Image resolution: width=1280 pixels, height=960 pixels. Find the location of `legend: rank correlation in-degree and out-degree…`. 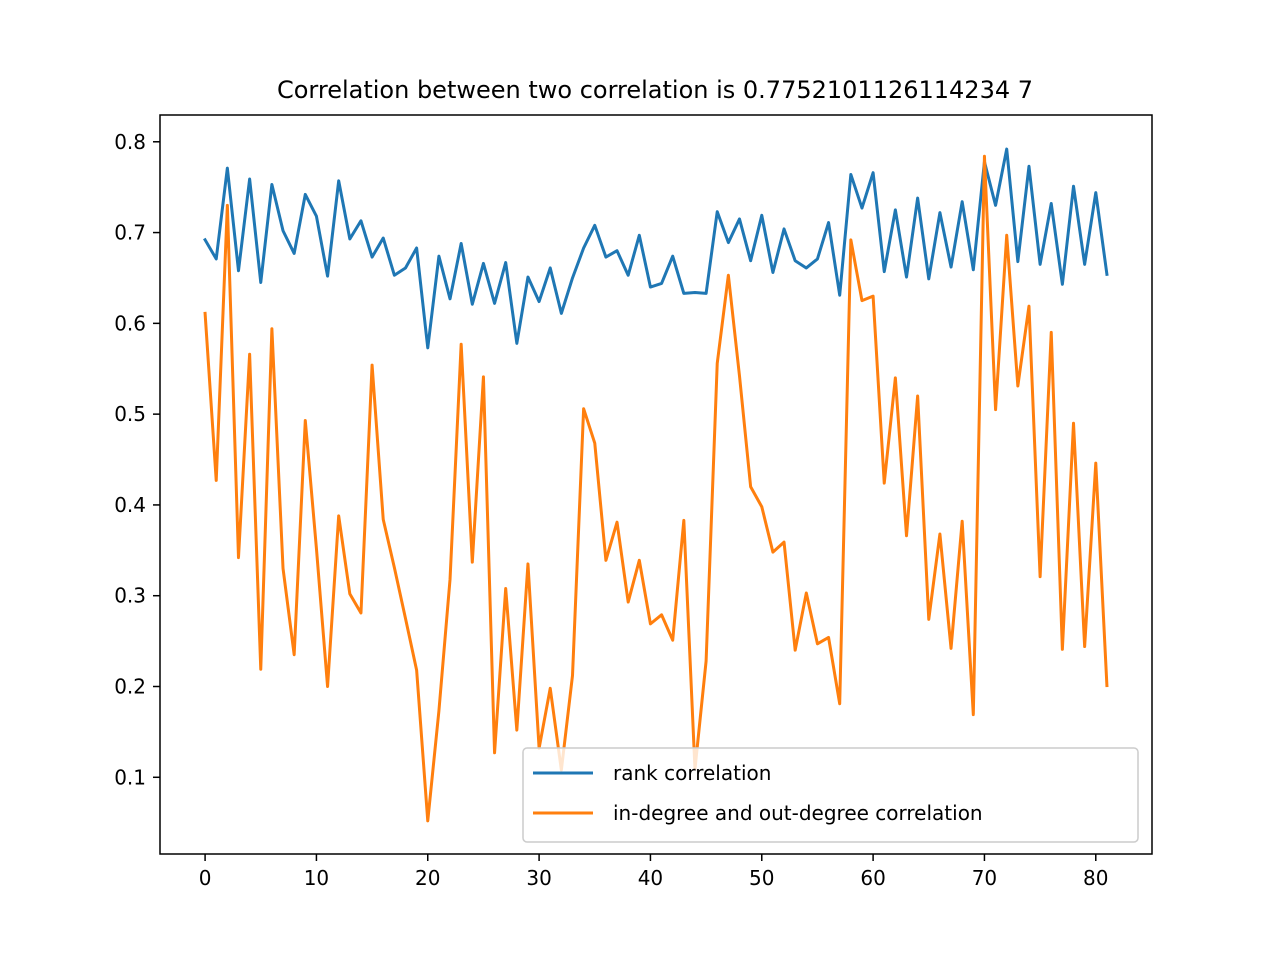

legend: rank correlation in-degree and out-degree… is located at coordinates (830, 795).